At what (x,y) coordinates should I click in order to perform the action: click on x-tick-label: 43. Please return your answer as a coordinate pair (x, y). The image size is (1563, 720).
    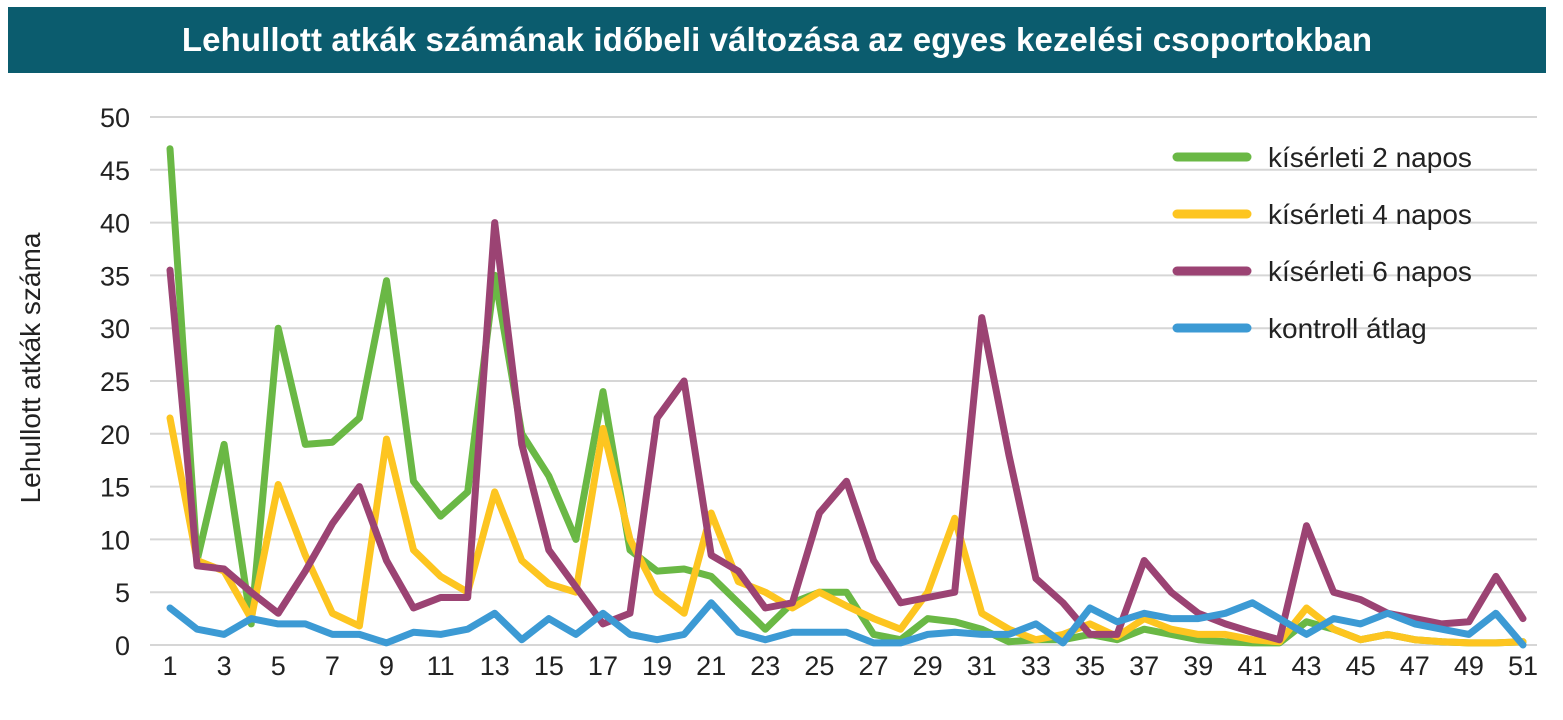
    Looking at the image, I should click on (1306, 666).